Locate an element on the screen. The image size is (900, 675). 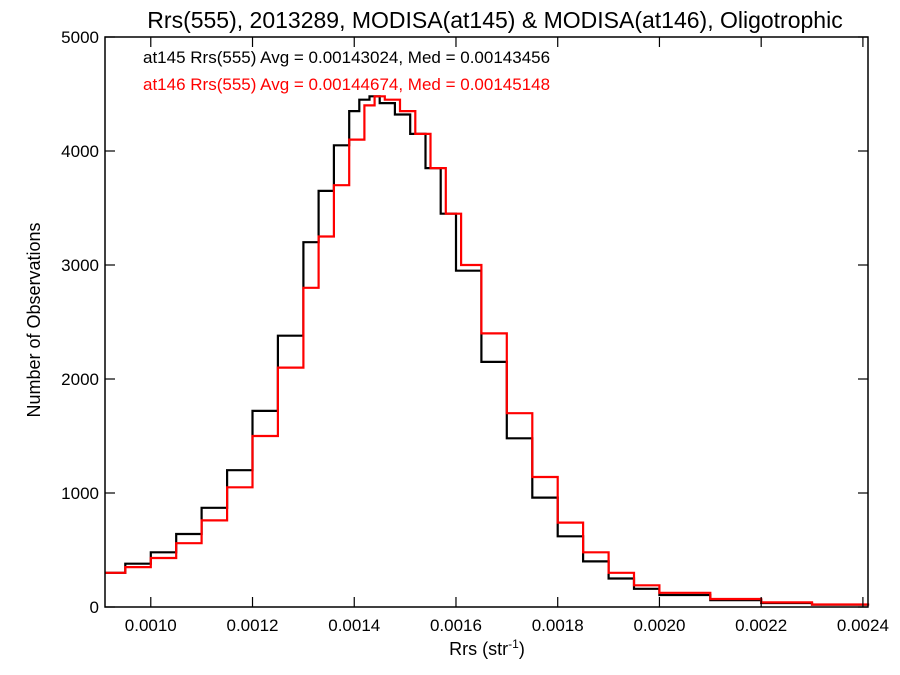
x-tick-label: 0.0022 is located at coordinates (761, 625).